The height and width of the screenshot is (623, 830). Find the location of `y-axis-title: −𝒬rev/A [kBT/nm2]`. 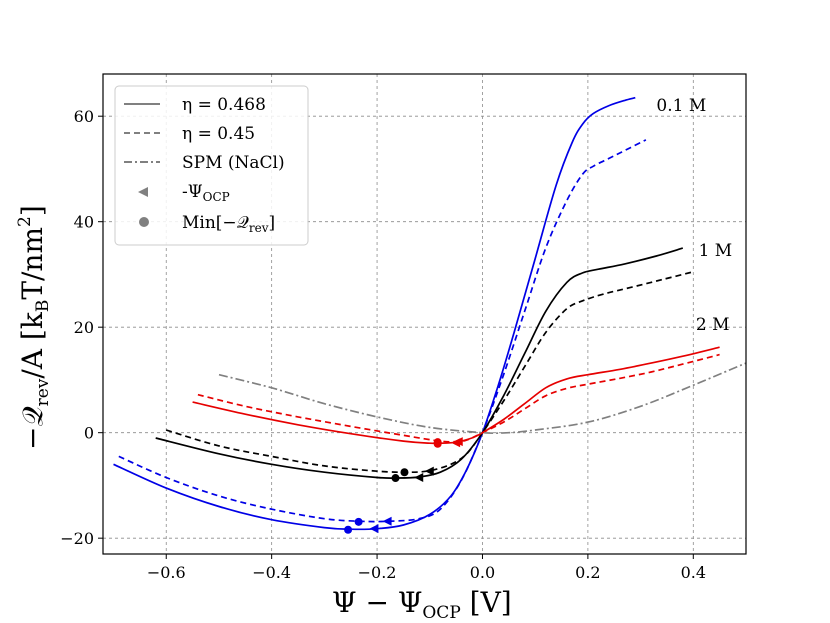

y-axis-title: −𝒬rev/A [kBT/nm2] is located at coordinates (34, 327).